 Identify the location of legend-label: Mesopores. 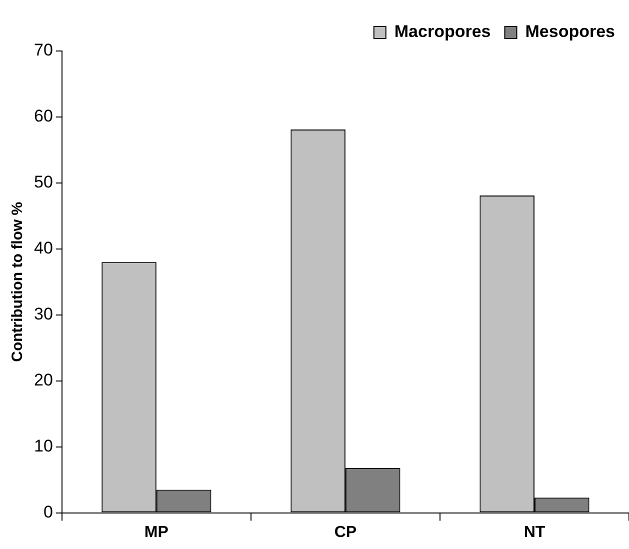
(570, 32).